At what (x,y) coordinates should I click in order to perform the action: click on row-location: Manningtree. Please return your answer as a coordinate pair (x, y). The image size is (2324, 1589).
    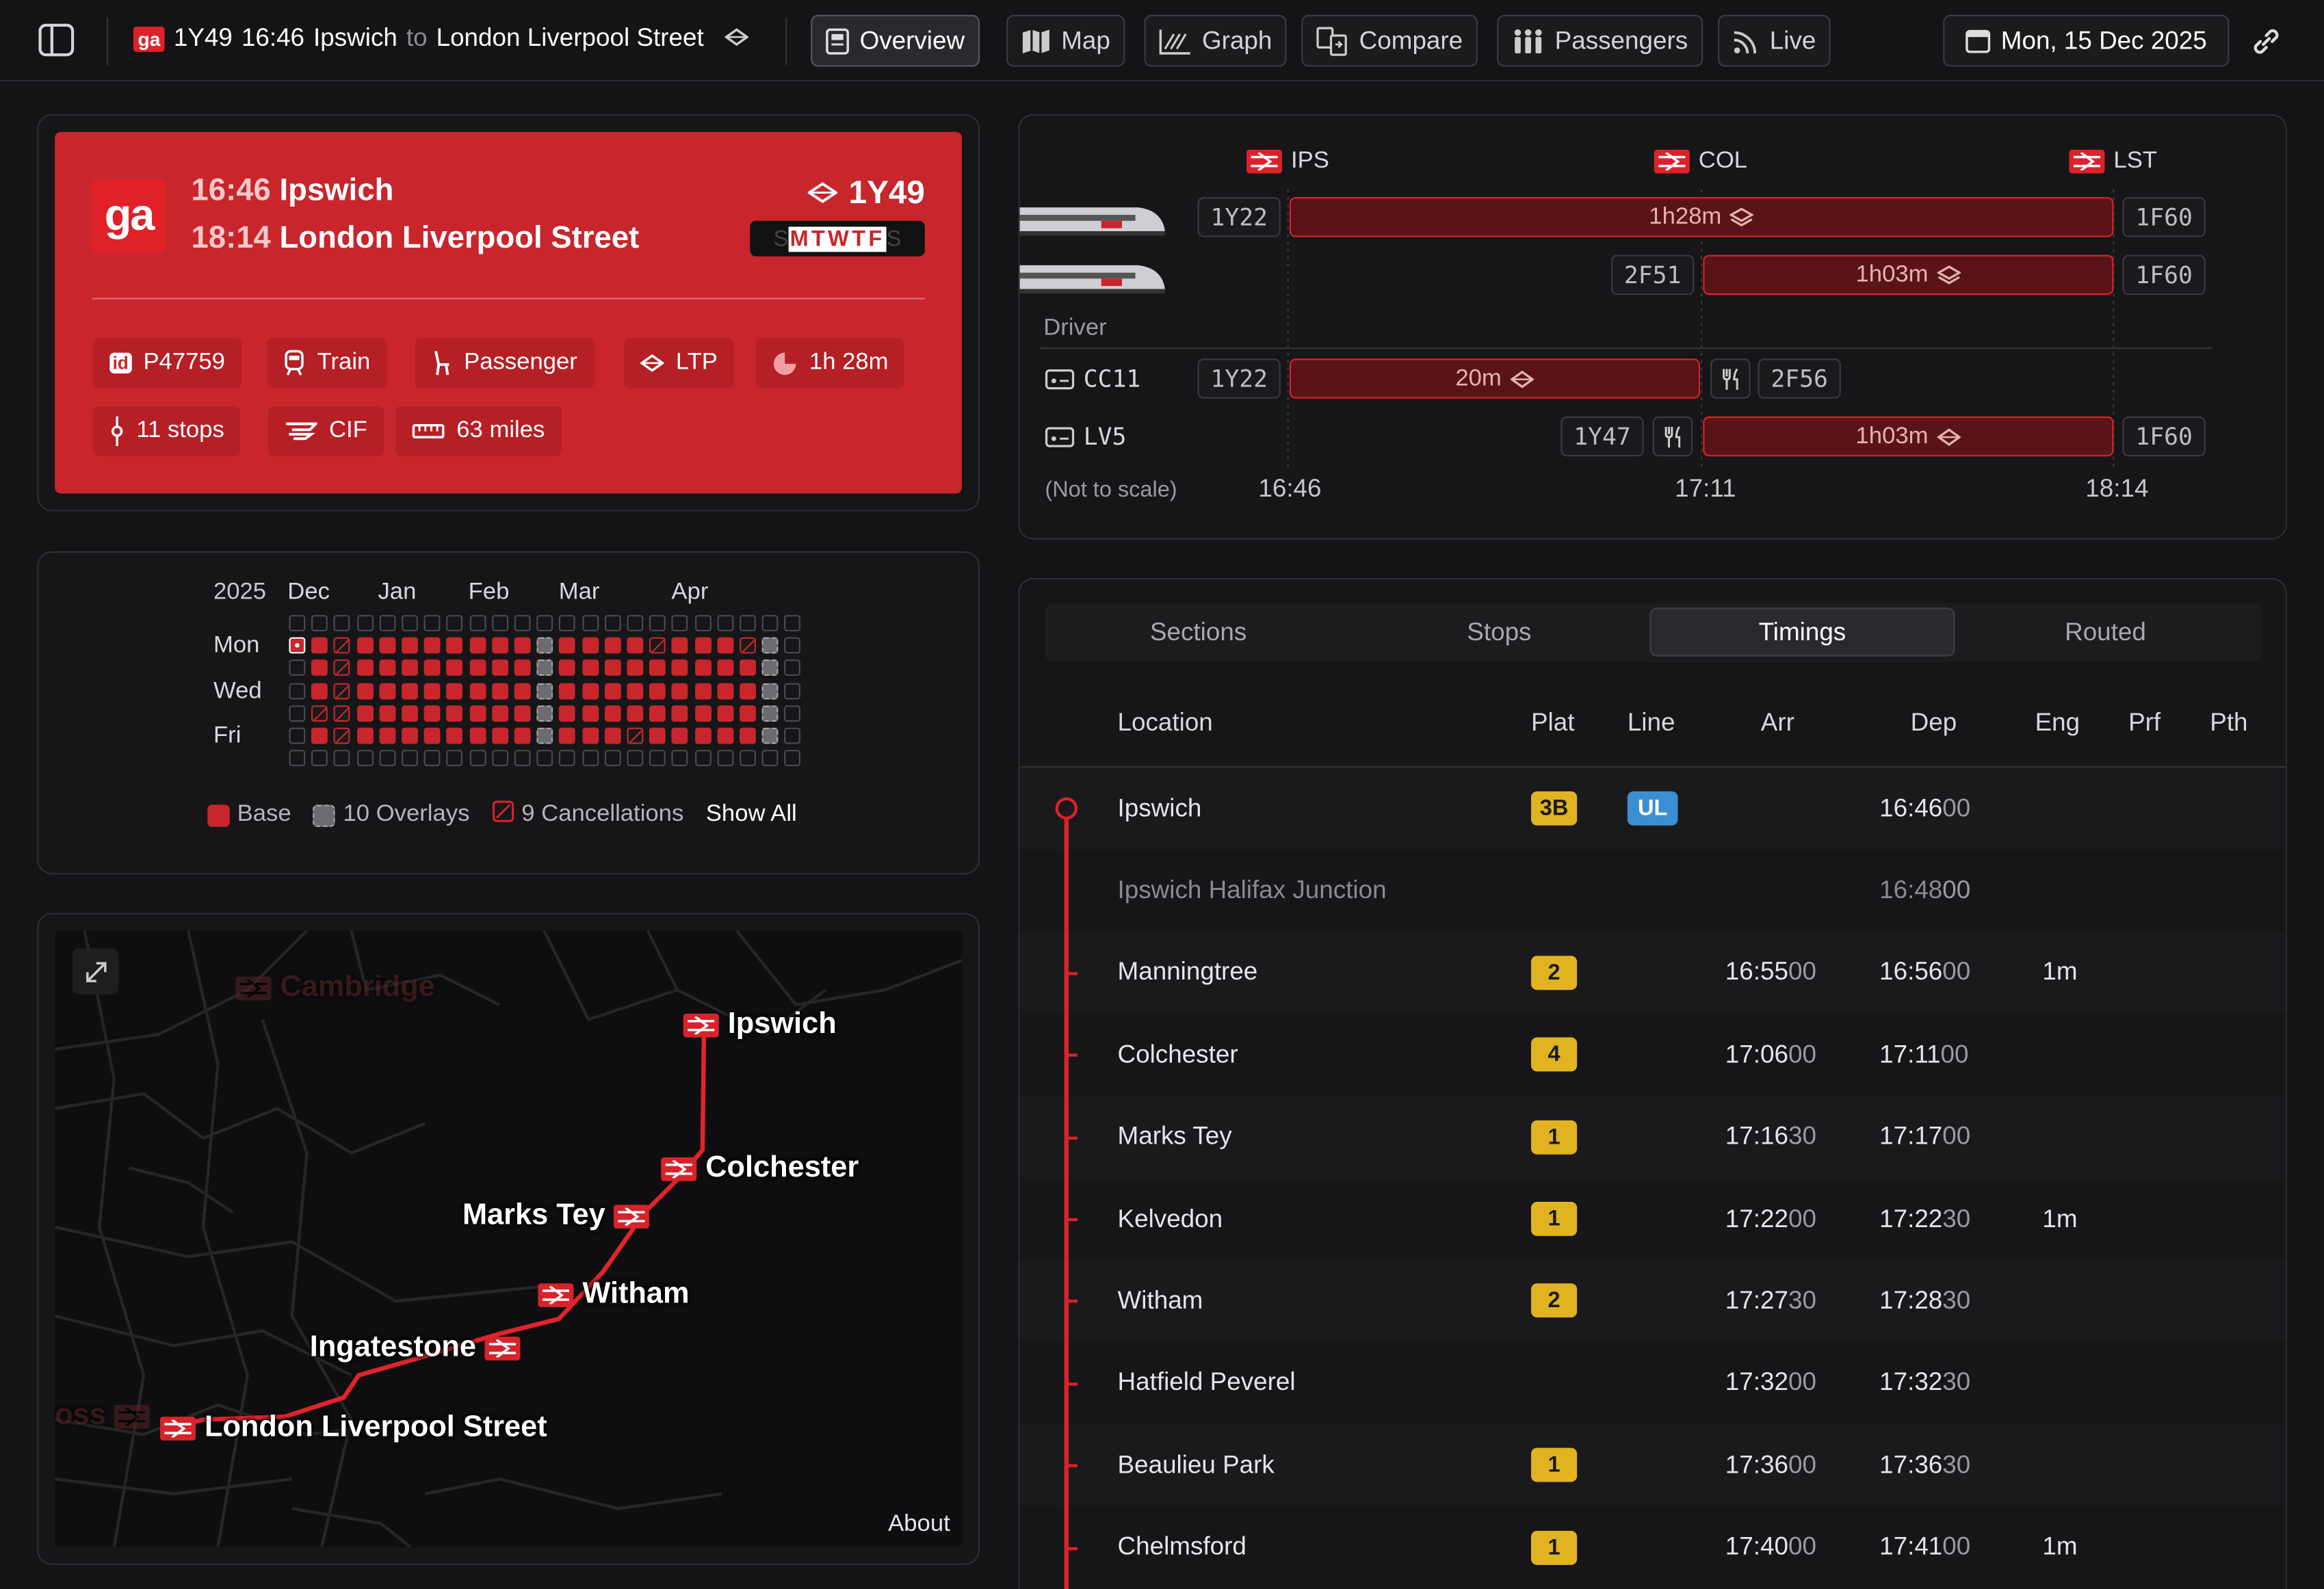
    Looking at the image, I should click on (1187, 972).